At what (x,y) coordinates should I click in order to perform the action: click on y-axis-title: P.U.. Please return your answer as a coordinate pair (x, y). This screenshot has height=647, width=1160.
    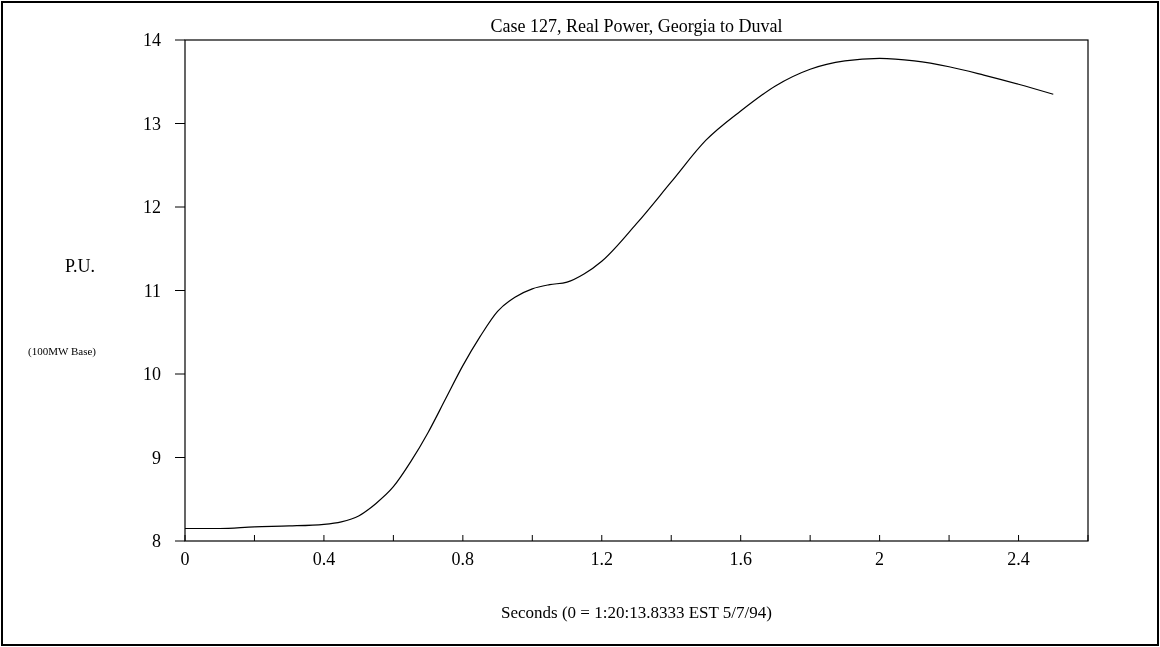
    Looking at the image, I should click on (80, 266).